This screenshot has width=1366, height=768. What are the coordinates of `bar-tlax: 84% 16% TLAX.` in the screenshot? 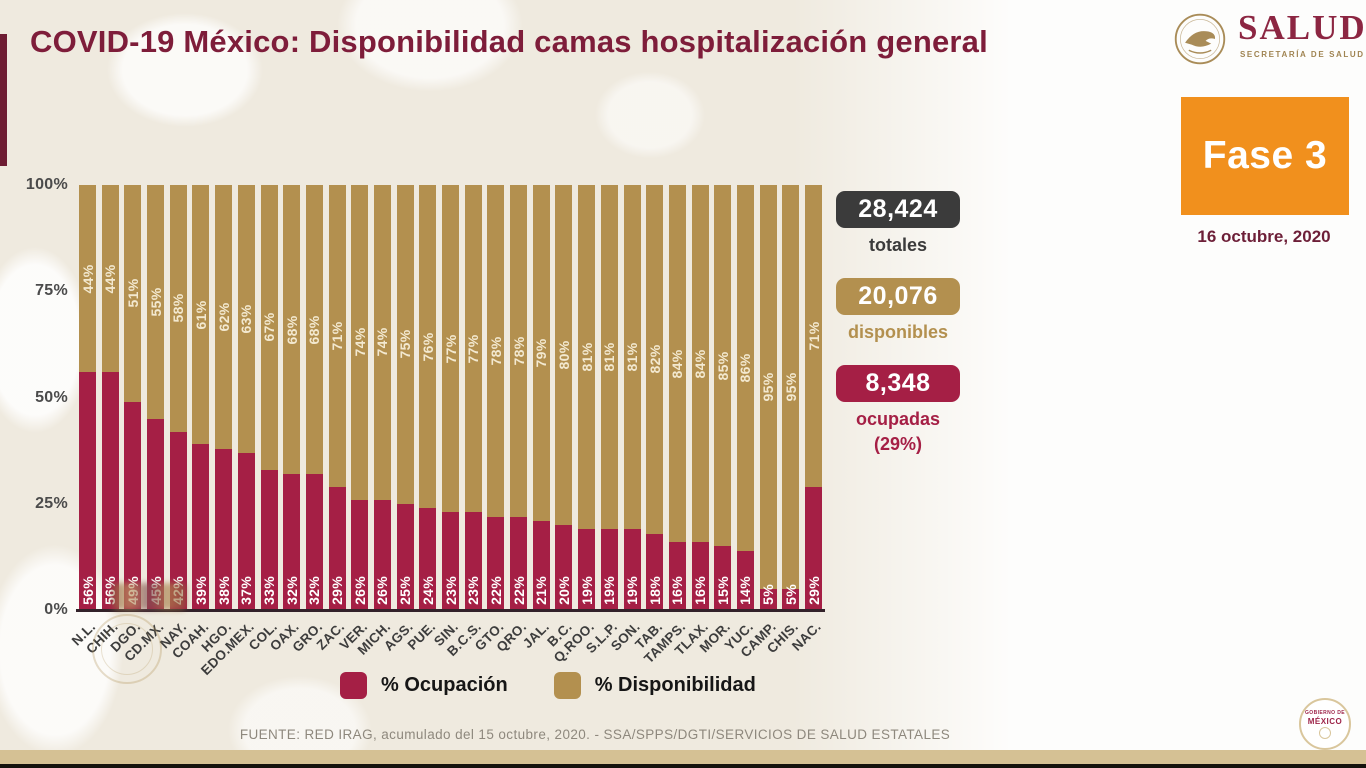 It's located at (691, 421).